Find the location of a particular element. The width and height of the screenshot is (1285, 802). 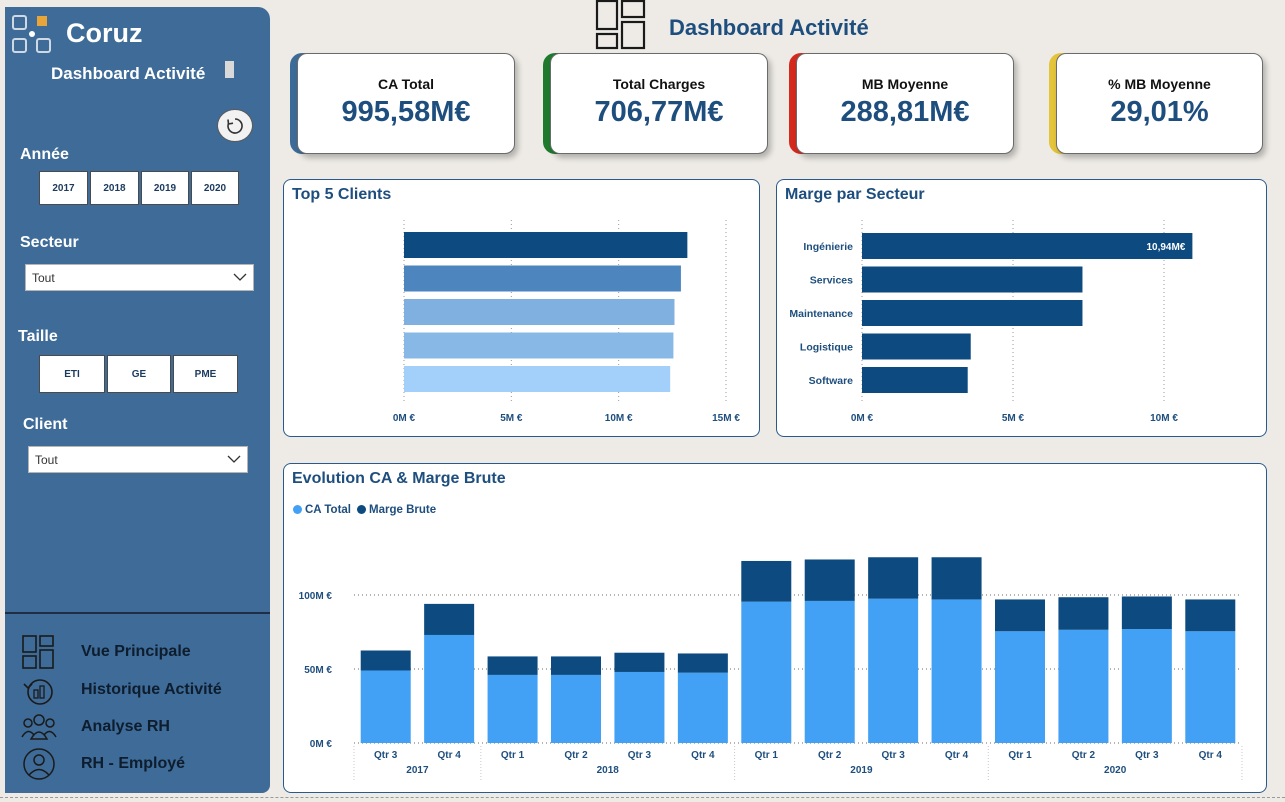

nav-historique-activite: Historique Activité is located at coordinates (121, 690).